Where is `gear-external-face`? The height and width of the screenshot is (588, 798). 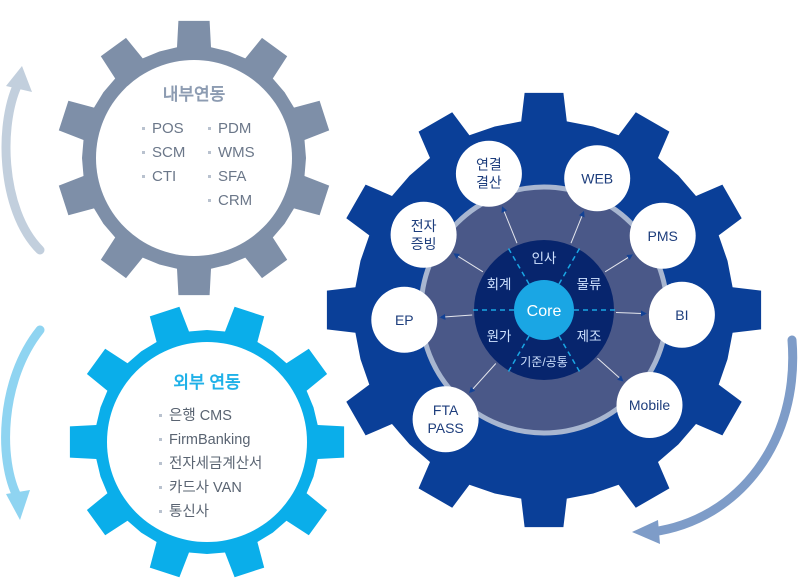
gear-external-face is located at coordinates (207, 442).